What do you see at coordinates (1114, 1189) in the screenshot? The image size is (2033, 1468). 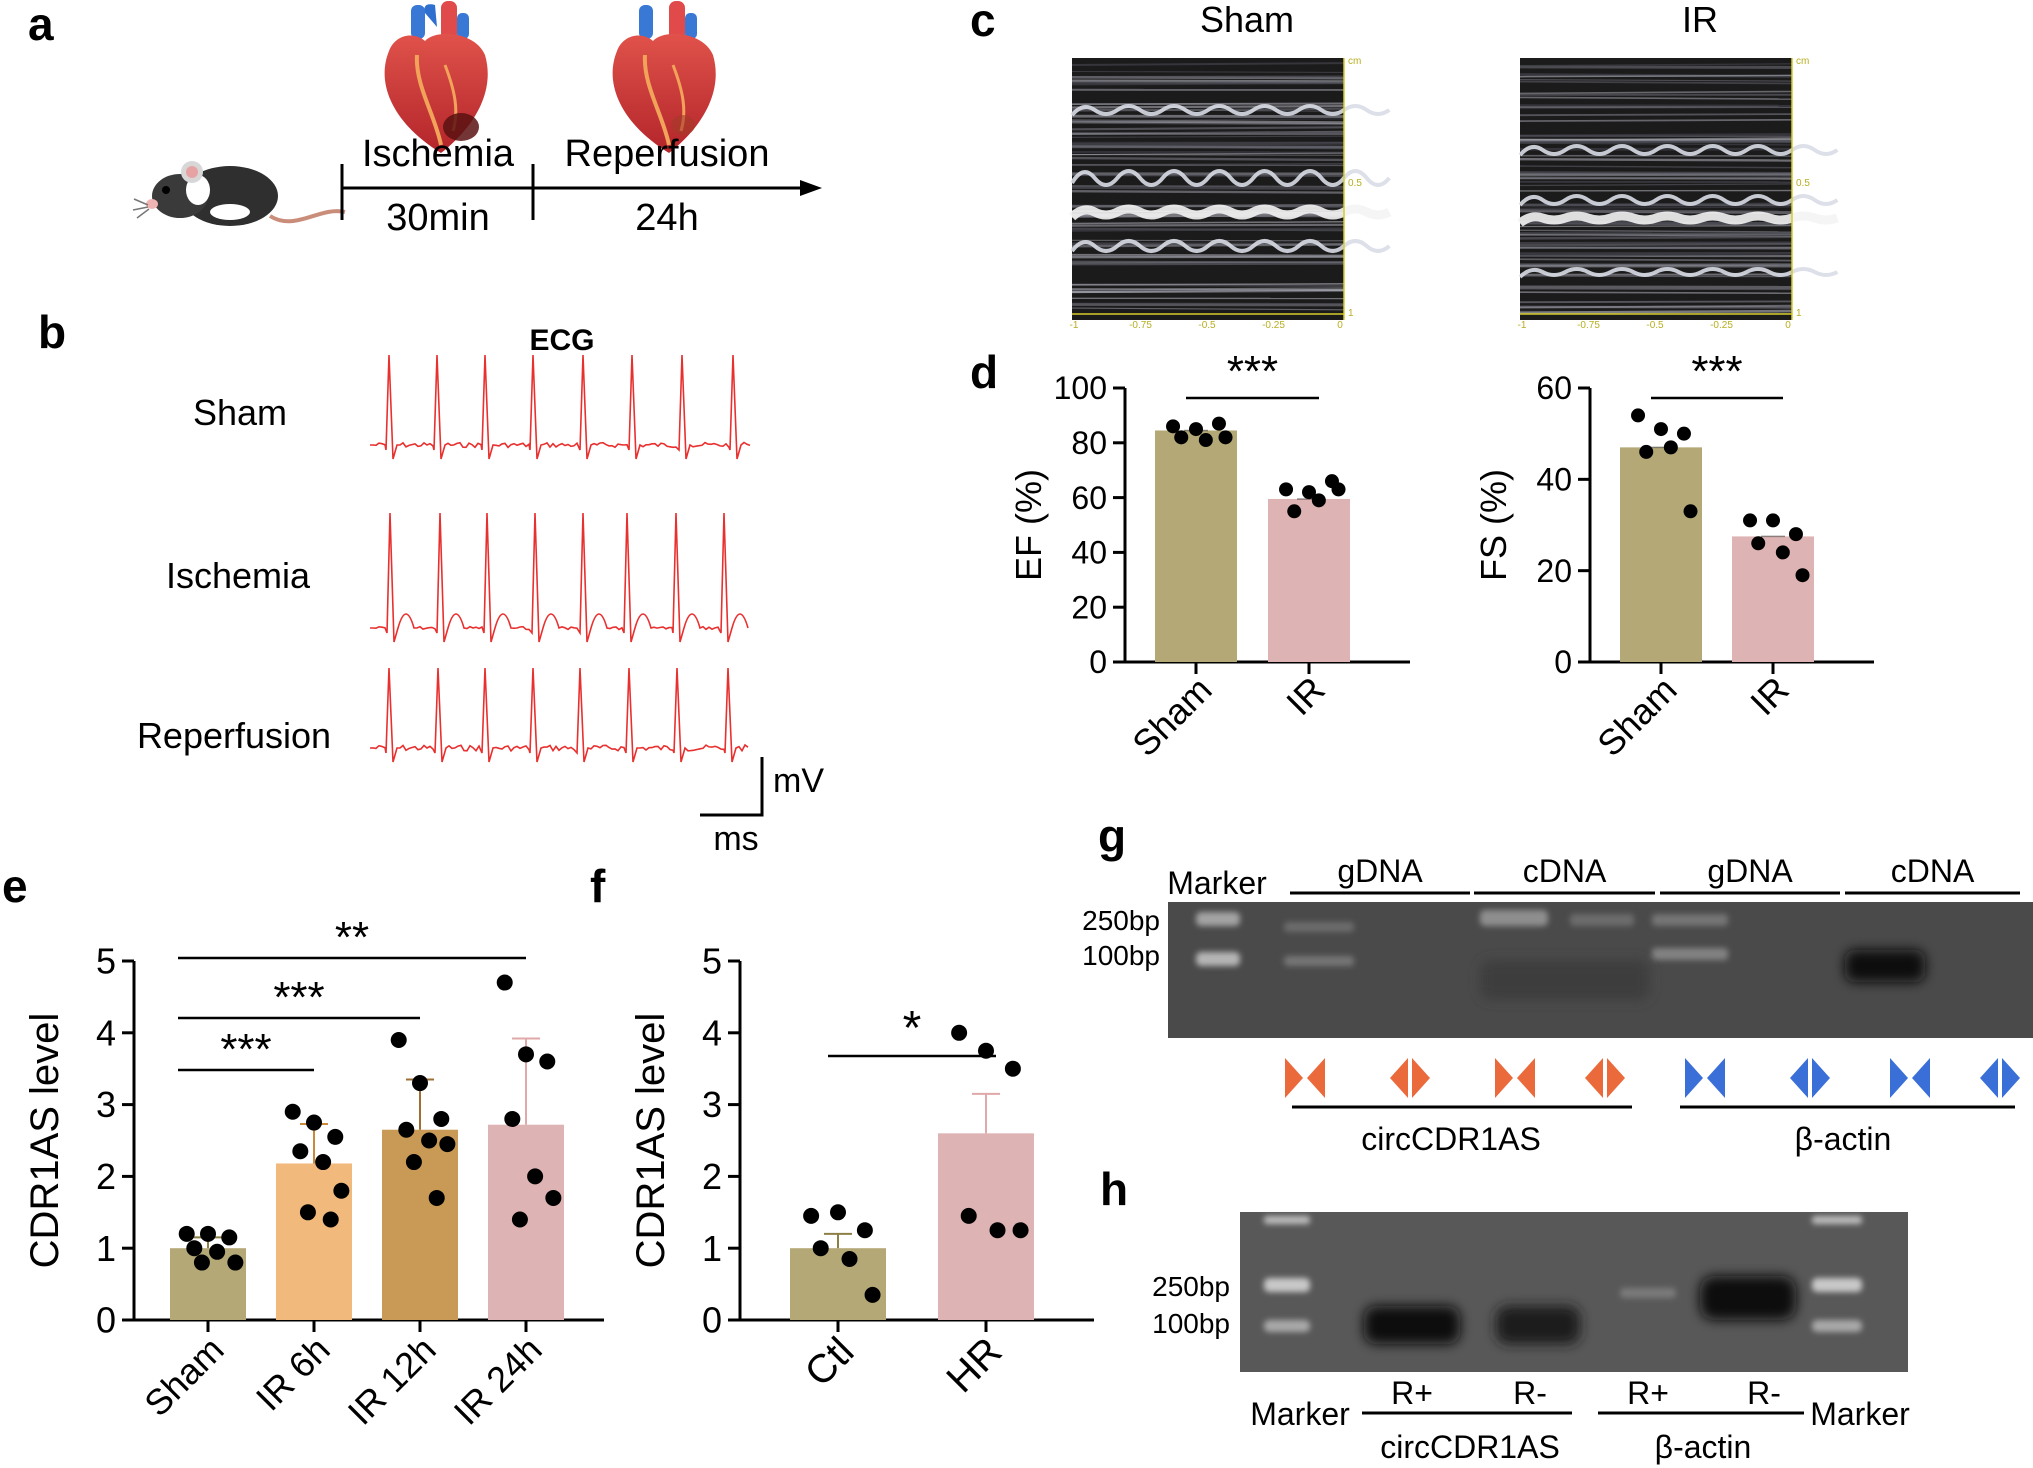 I see `panel-letter-h: h` at bounding box center [1114, 1189].